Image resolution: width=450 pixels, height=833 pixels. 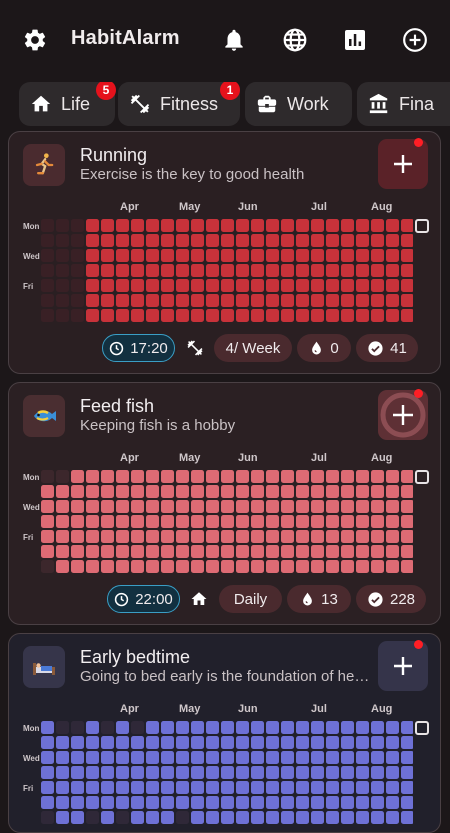 What do you see at coordinates (253, 348) in the screenshot?
I see `frequency-chip: 4/ Week` at bounding box center [253, 348].